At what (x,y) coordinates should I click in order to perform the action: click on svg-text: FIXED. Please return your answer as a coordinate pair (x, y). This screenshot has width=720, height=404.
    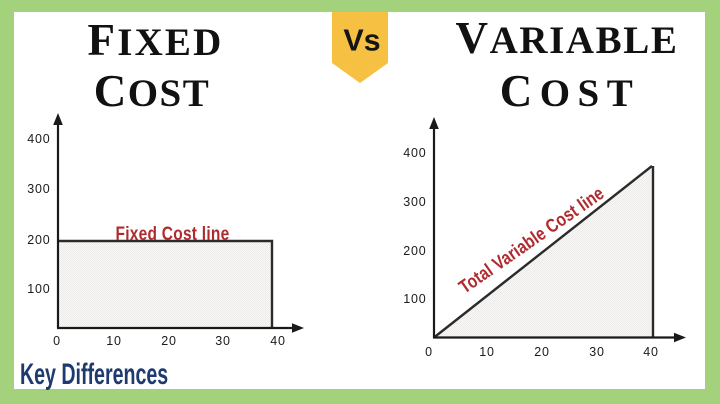
    Looking at the image, I should click on (155, 40).